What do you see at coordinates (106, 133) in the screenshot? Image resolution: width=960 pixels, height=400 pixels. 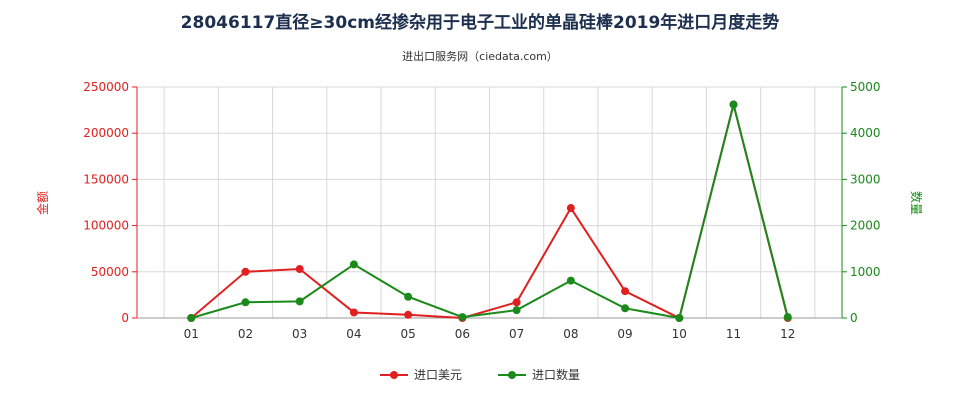 I see `left-tick-label: 200000` at bounding box center [106, 133].